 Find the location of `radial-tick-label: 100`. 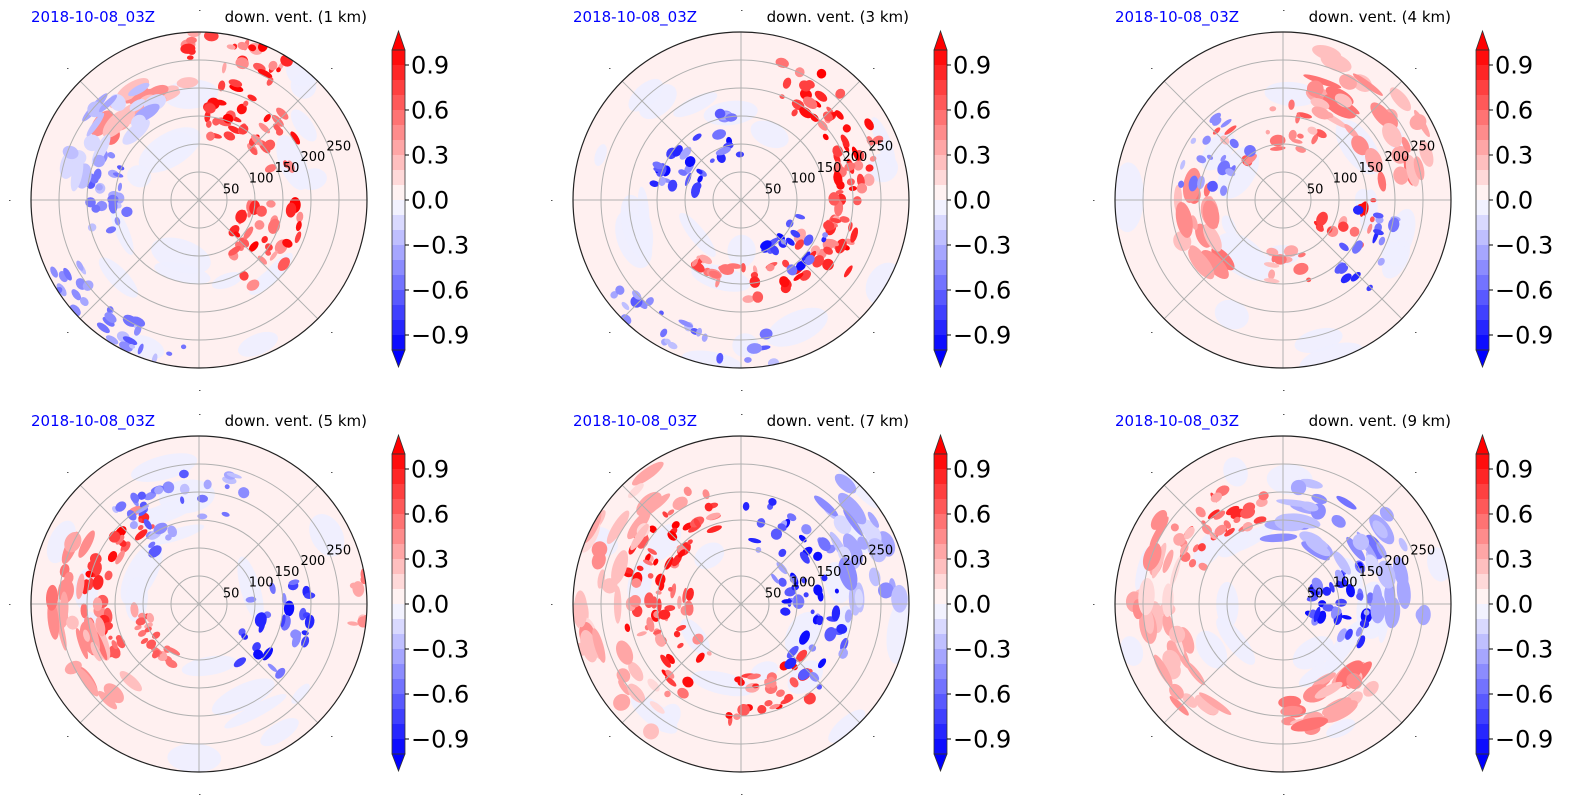

radial-tick-label: 100 is located at coordinates (261, 583).